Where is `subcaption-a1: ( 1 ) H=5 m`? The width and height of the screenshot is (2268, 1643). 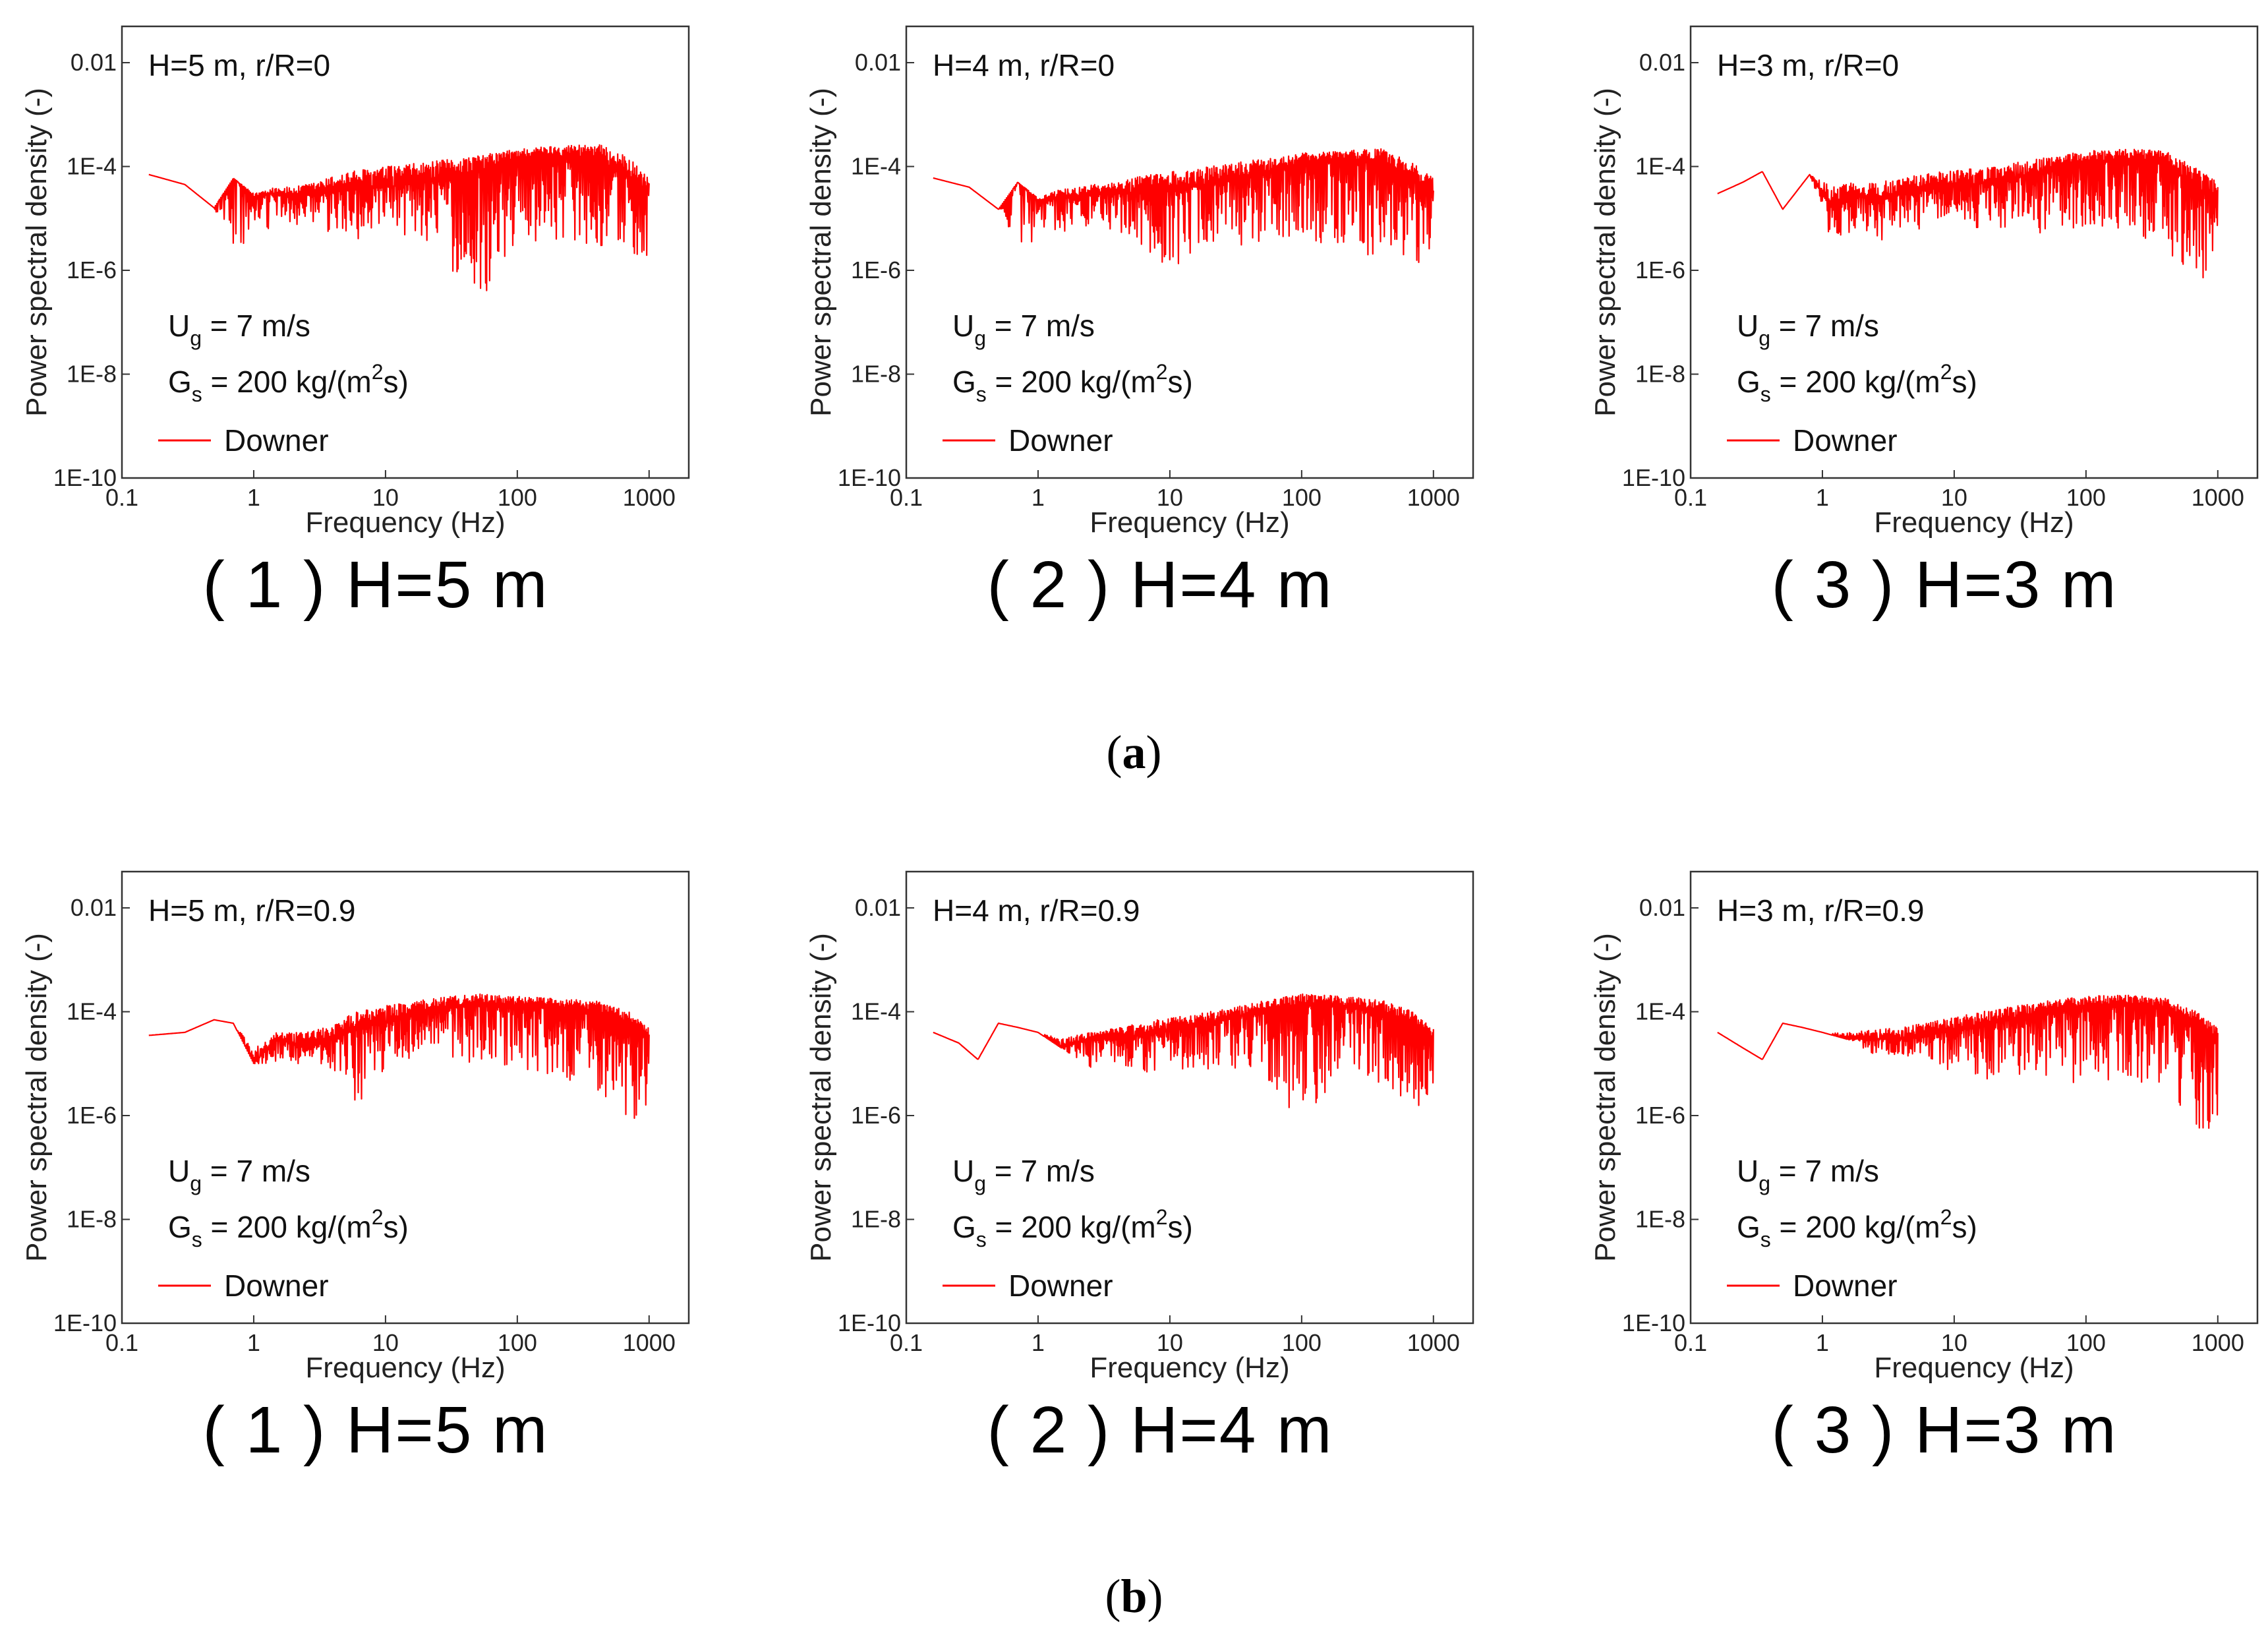 subcaption-a1: ( 1 ) H=5 m is located at coordinates (375, 585).